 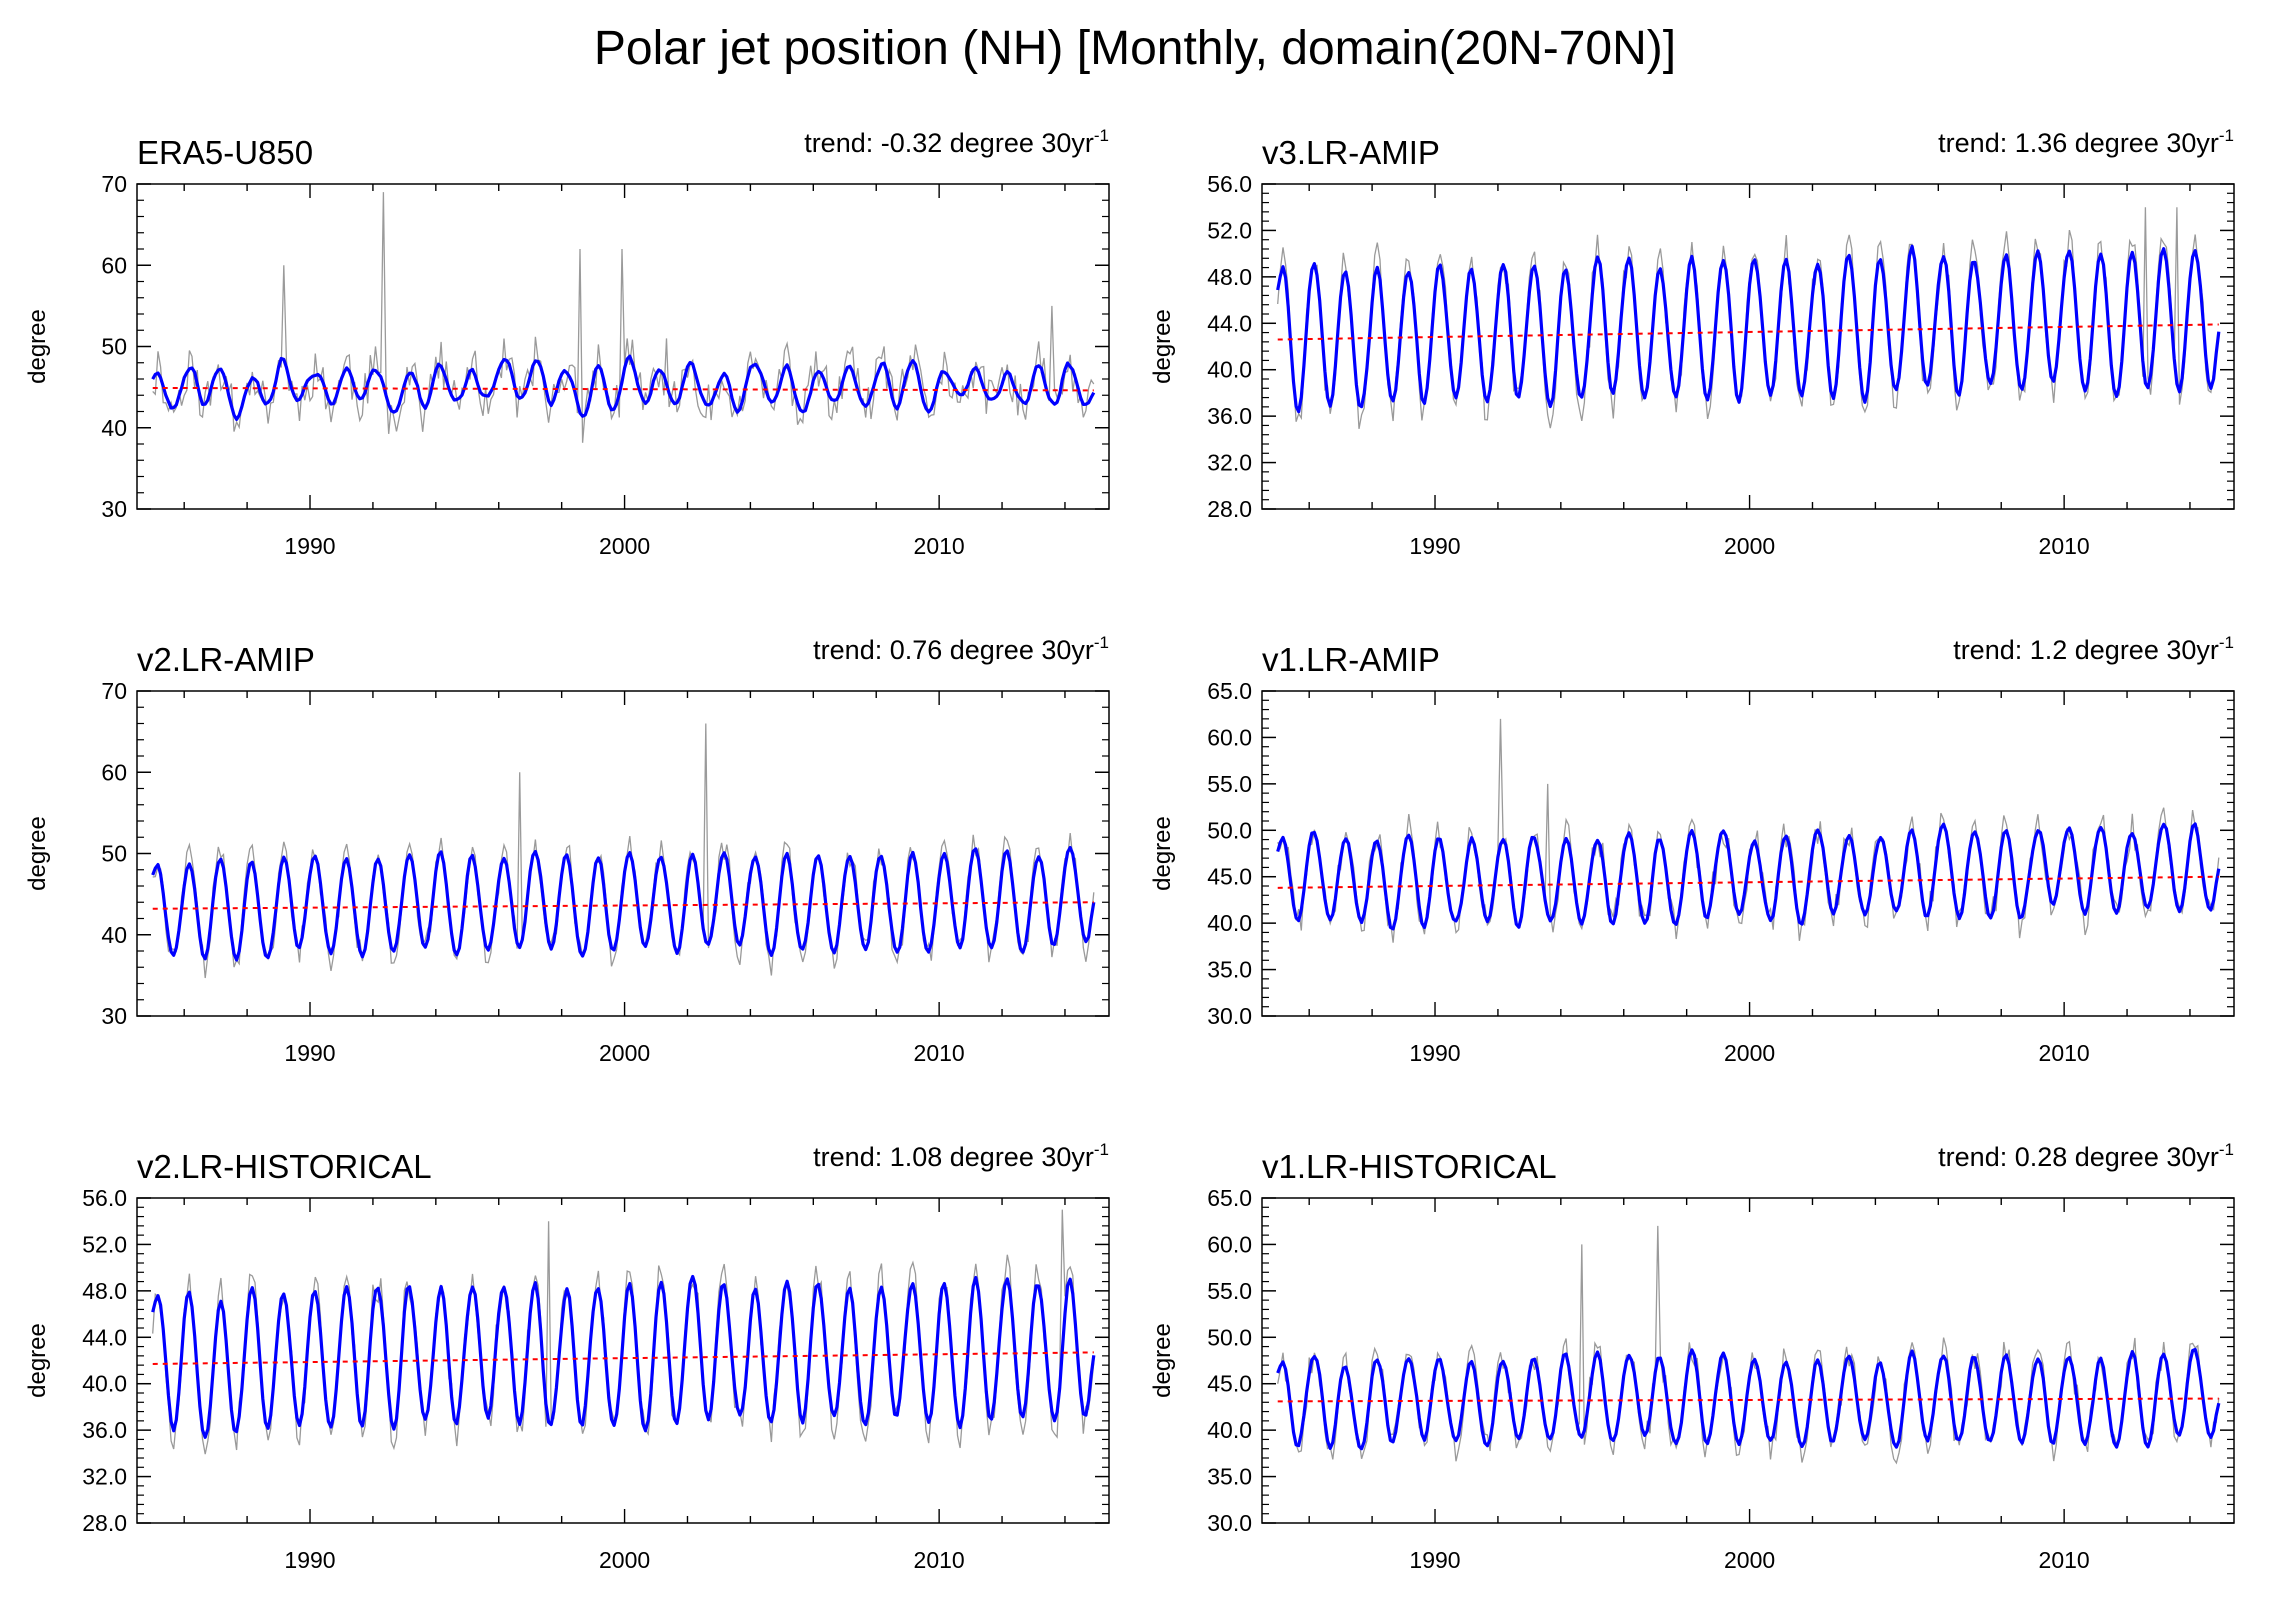 I want to click on panel-label: v3.LR-AMIP, so click(x=1351, y=152).